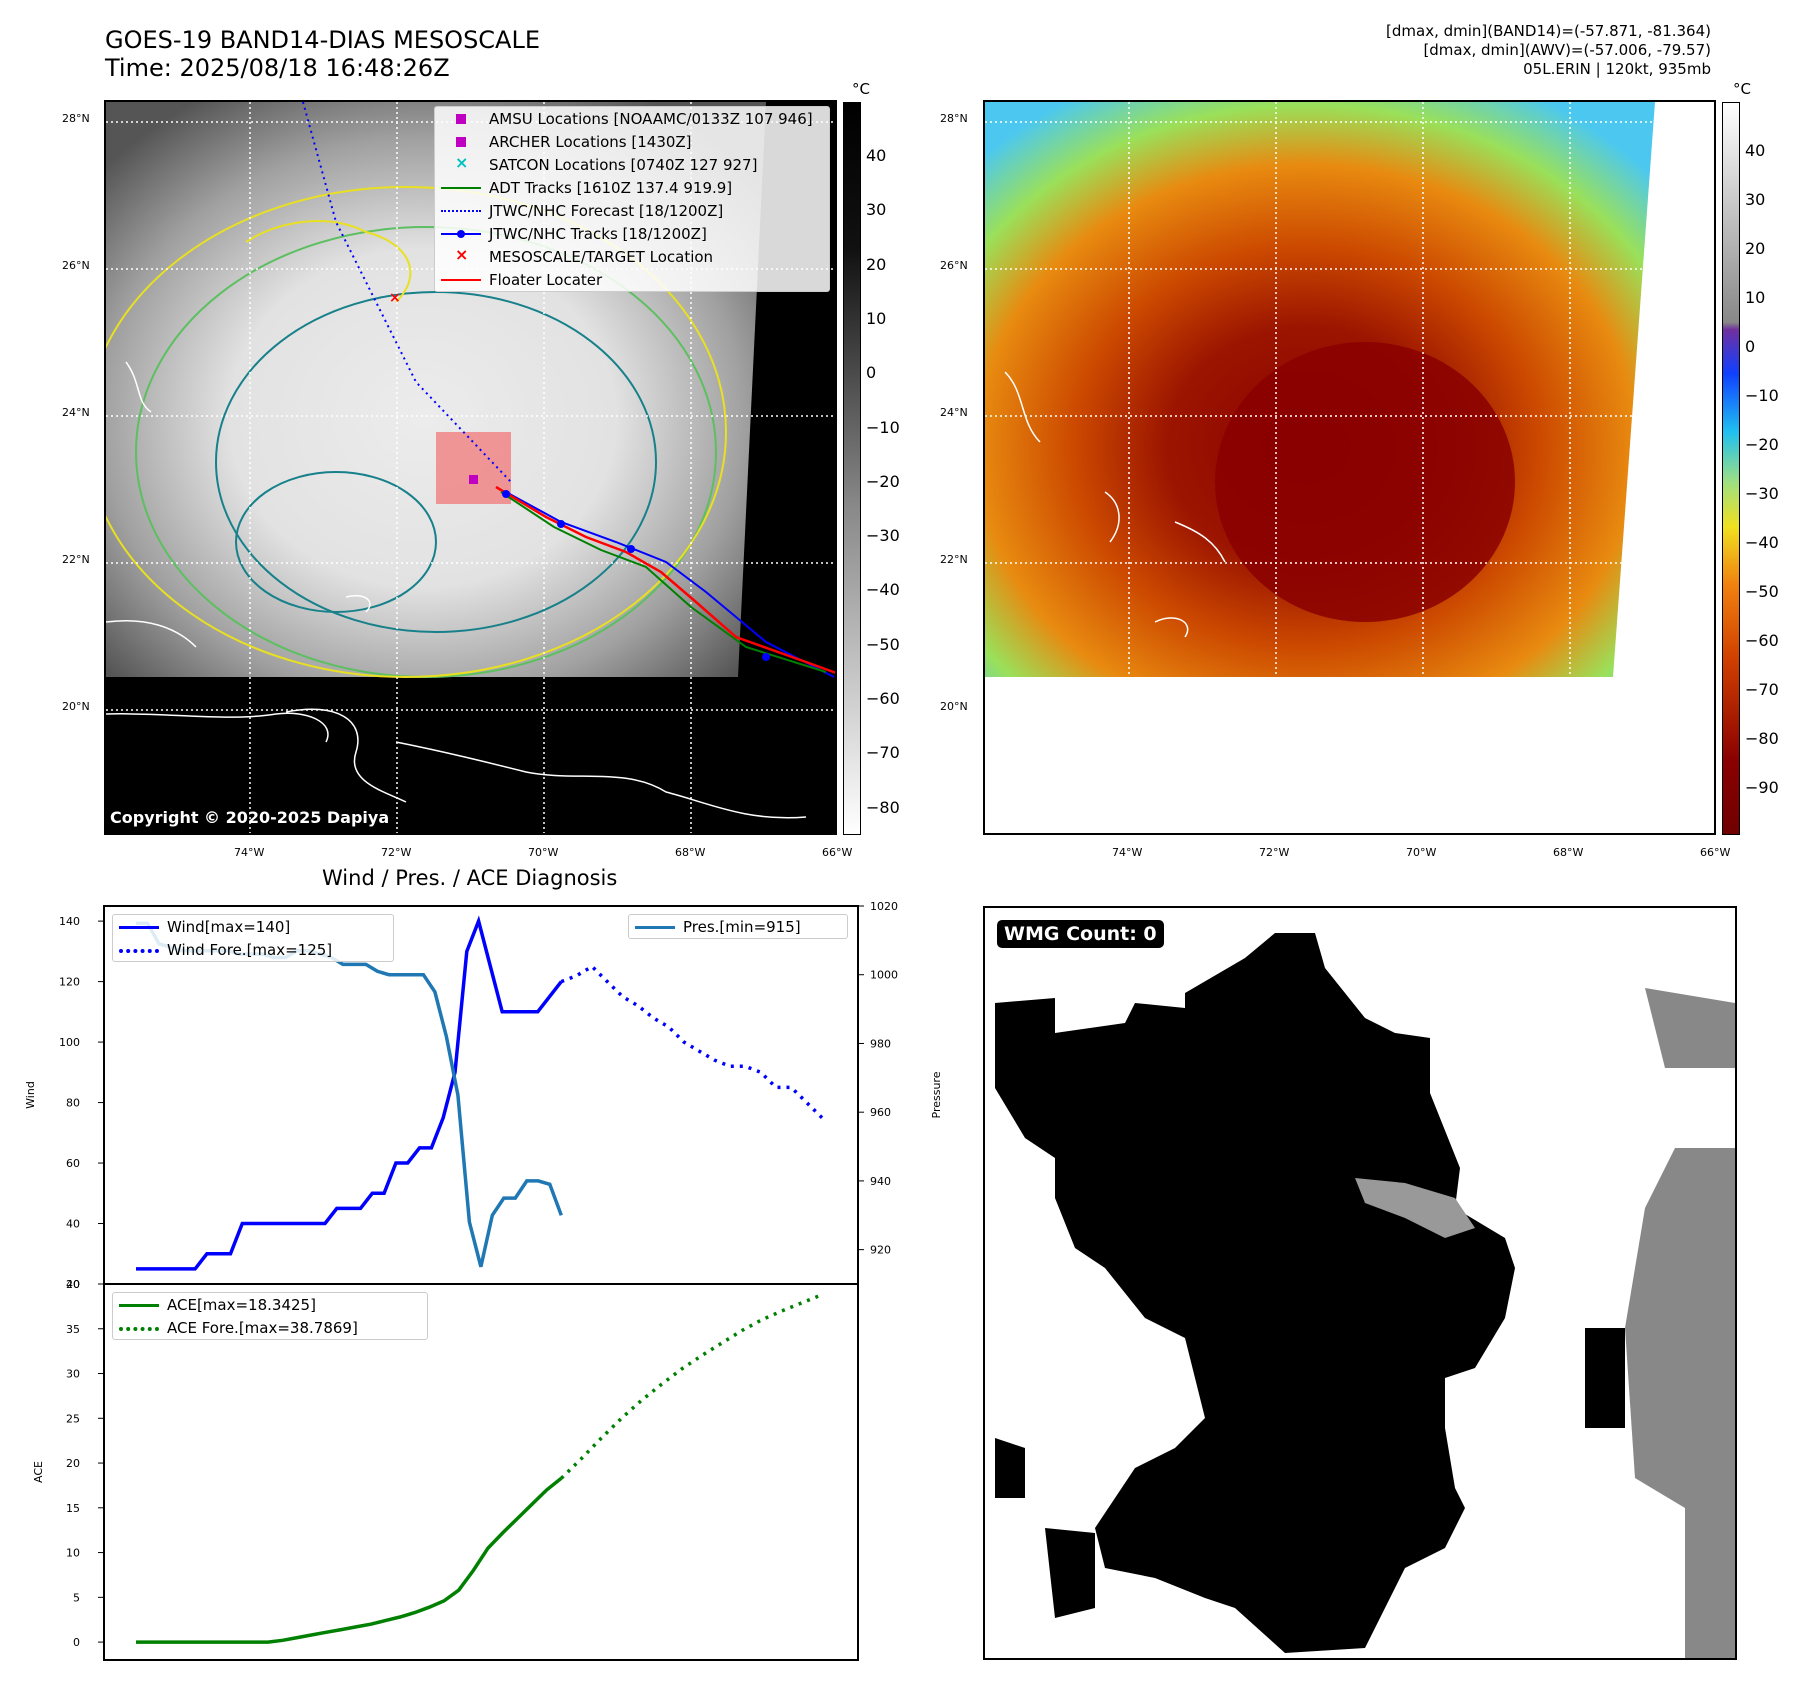  I want to click on wmg-count-badge: WMG Count: 0, so click(1080, 934).